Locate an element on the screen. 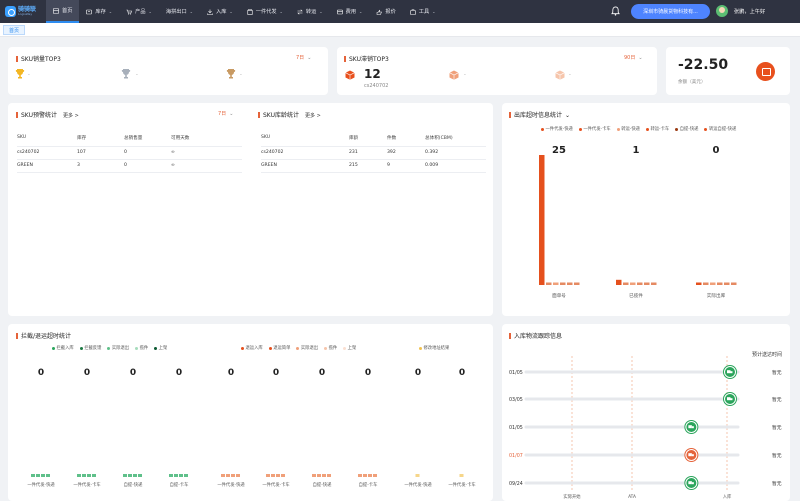 Image resolution: width=800 pixels, height=501 pixels. legend-item: 退运简单 is located at coordinates (279, 348).